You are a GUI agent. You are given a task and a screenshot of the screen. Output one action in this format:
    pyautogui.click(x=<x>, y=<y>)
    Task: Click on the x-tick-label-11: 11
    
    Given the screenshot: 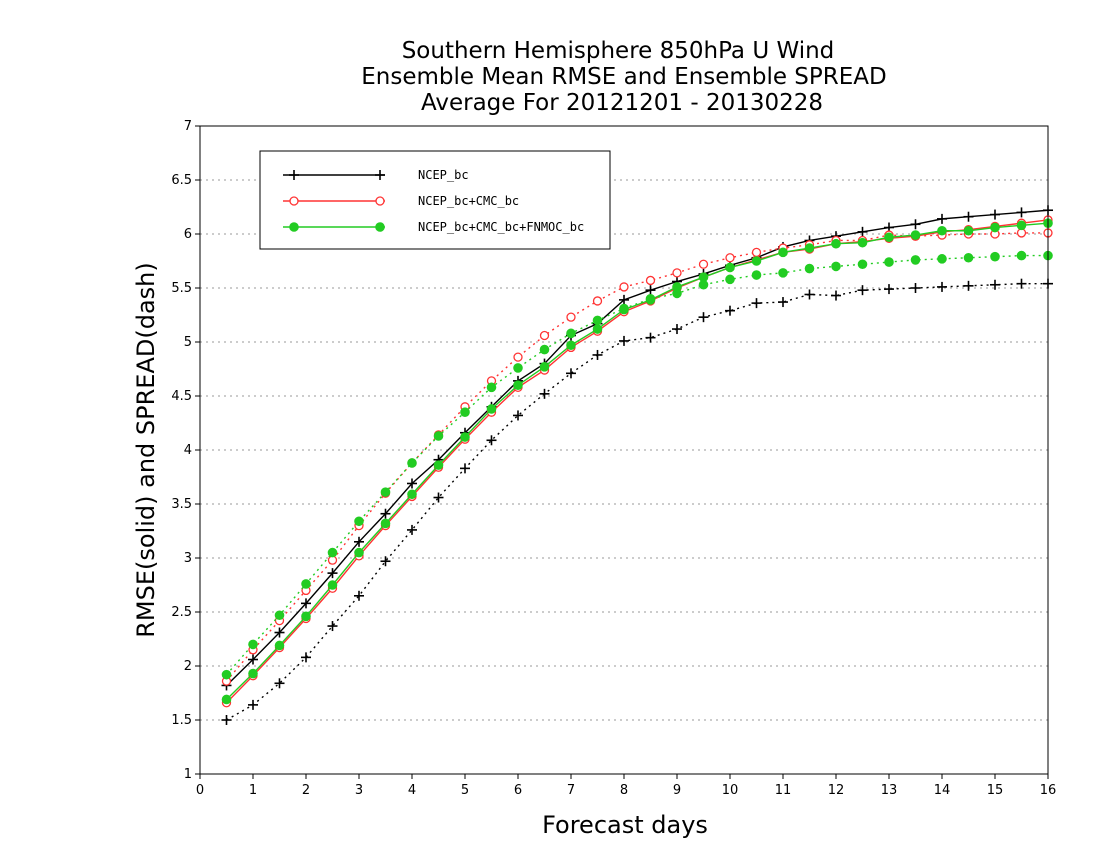 What is the action you would take?
    pyautogui.click(x=783, y=790)
    